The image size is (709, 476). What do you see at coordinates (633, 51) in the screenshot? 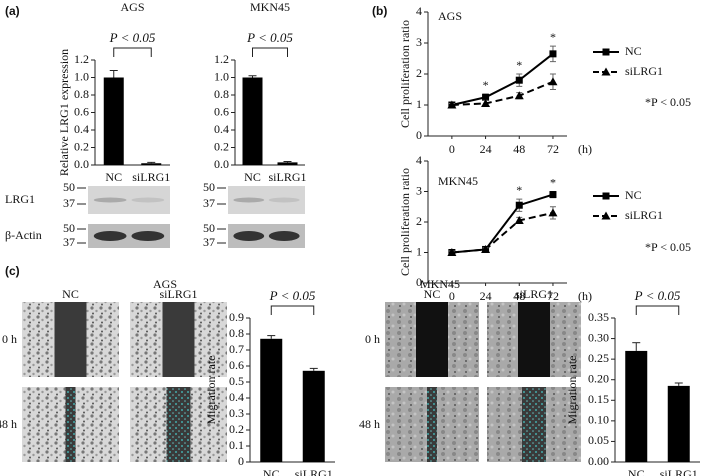
I see `legend-label: NC` at bounding box center [633, 51].